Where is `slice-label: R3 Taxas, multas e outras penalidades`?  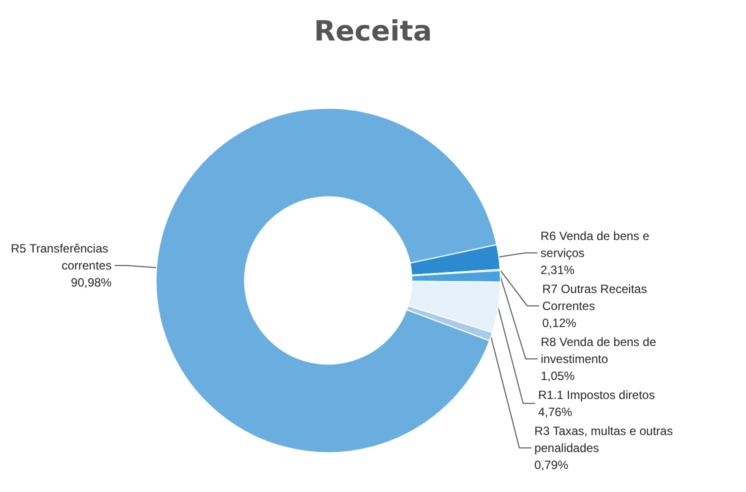
slice-label: R3 Taxas, multas e outras penalidades is located at coordinates (605, 439).